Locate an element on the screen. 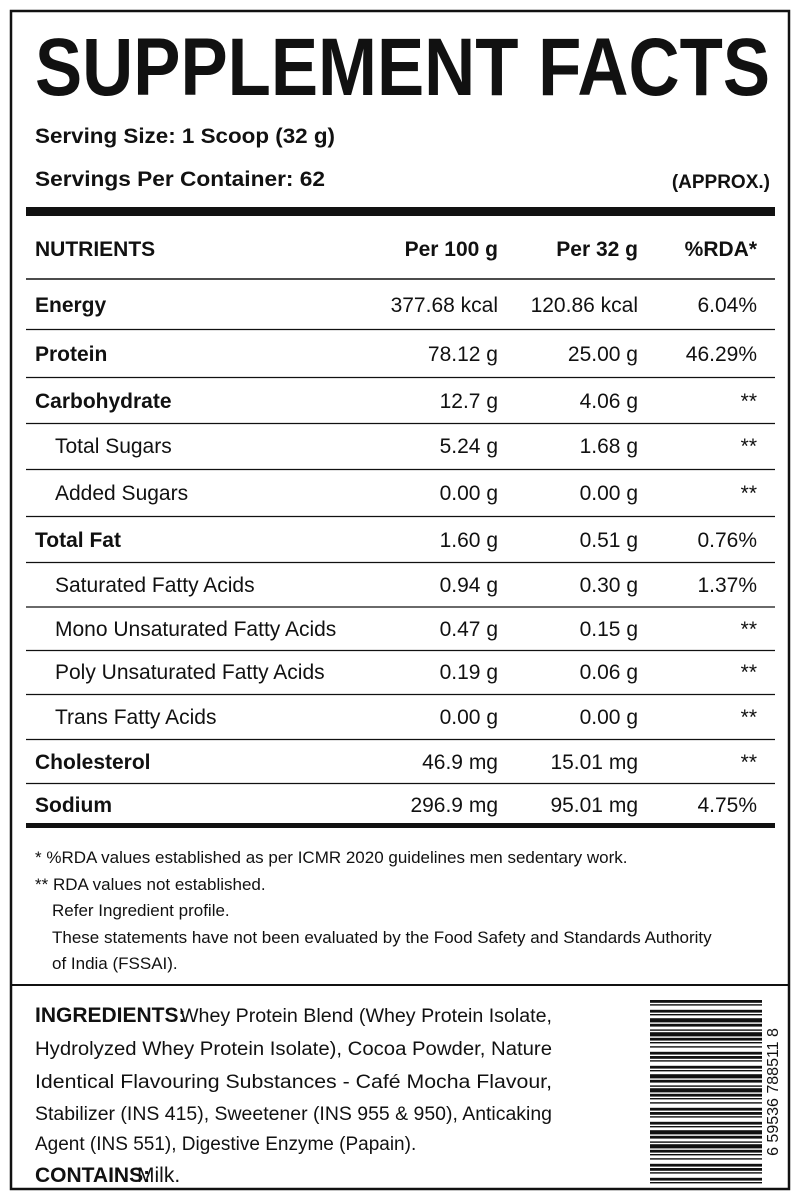  nutrient-value: 5.24 g is located at coordinates (469, 446).